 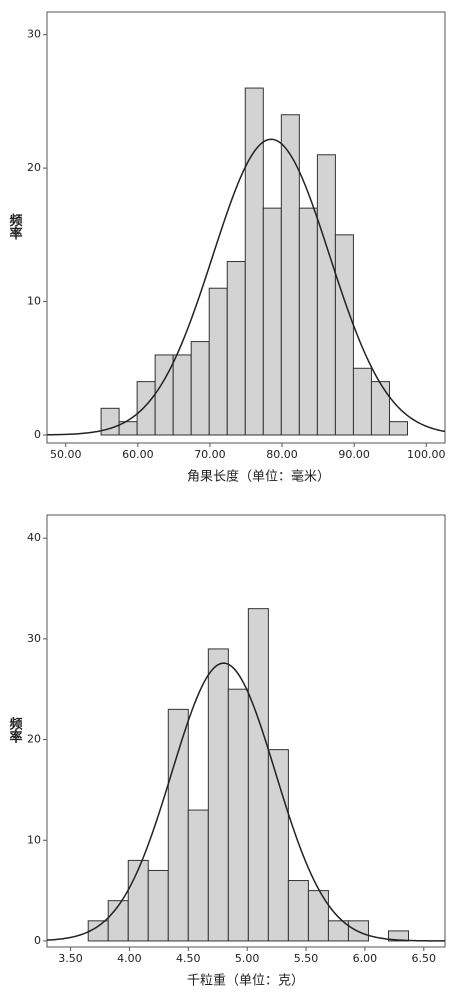 What do you see at coordinates (306, 958) in the screenshot?
I see `x-tick-label: 5.50` at bounding box center [306, 958].